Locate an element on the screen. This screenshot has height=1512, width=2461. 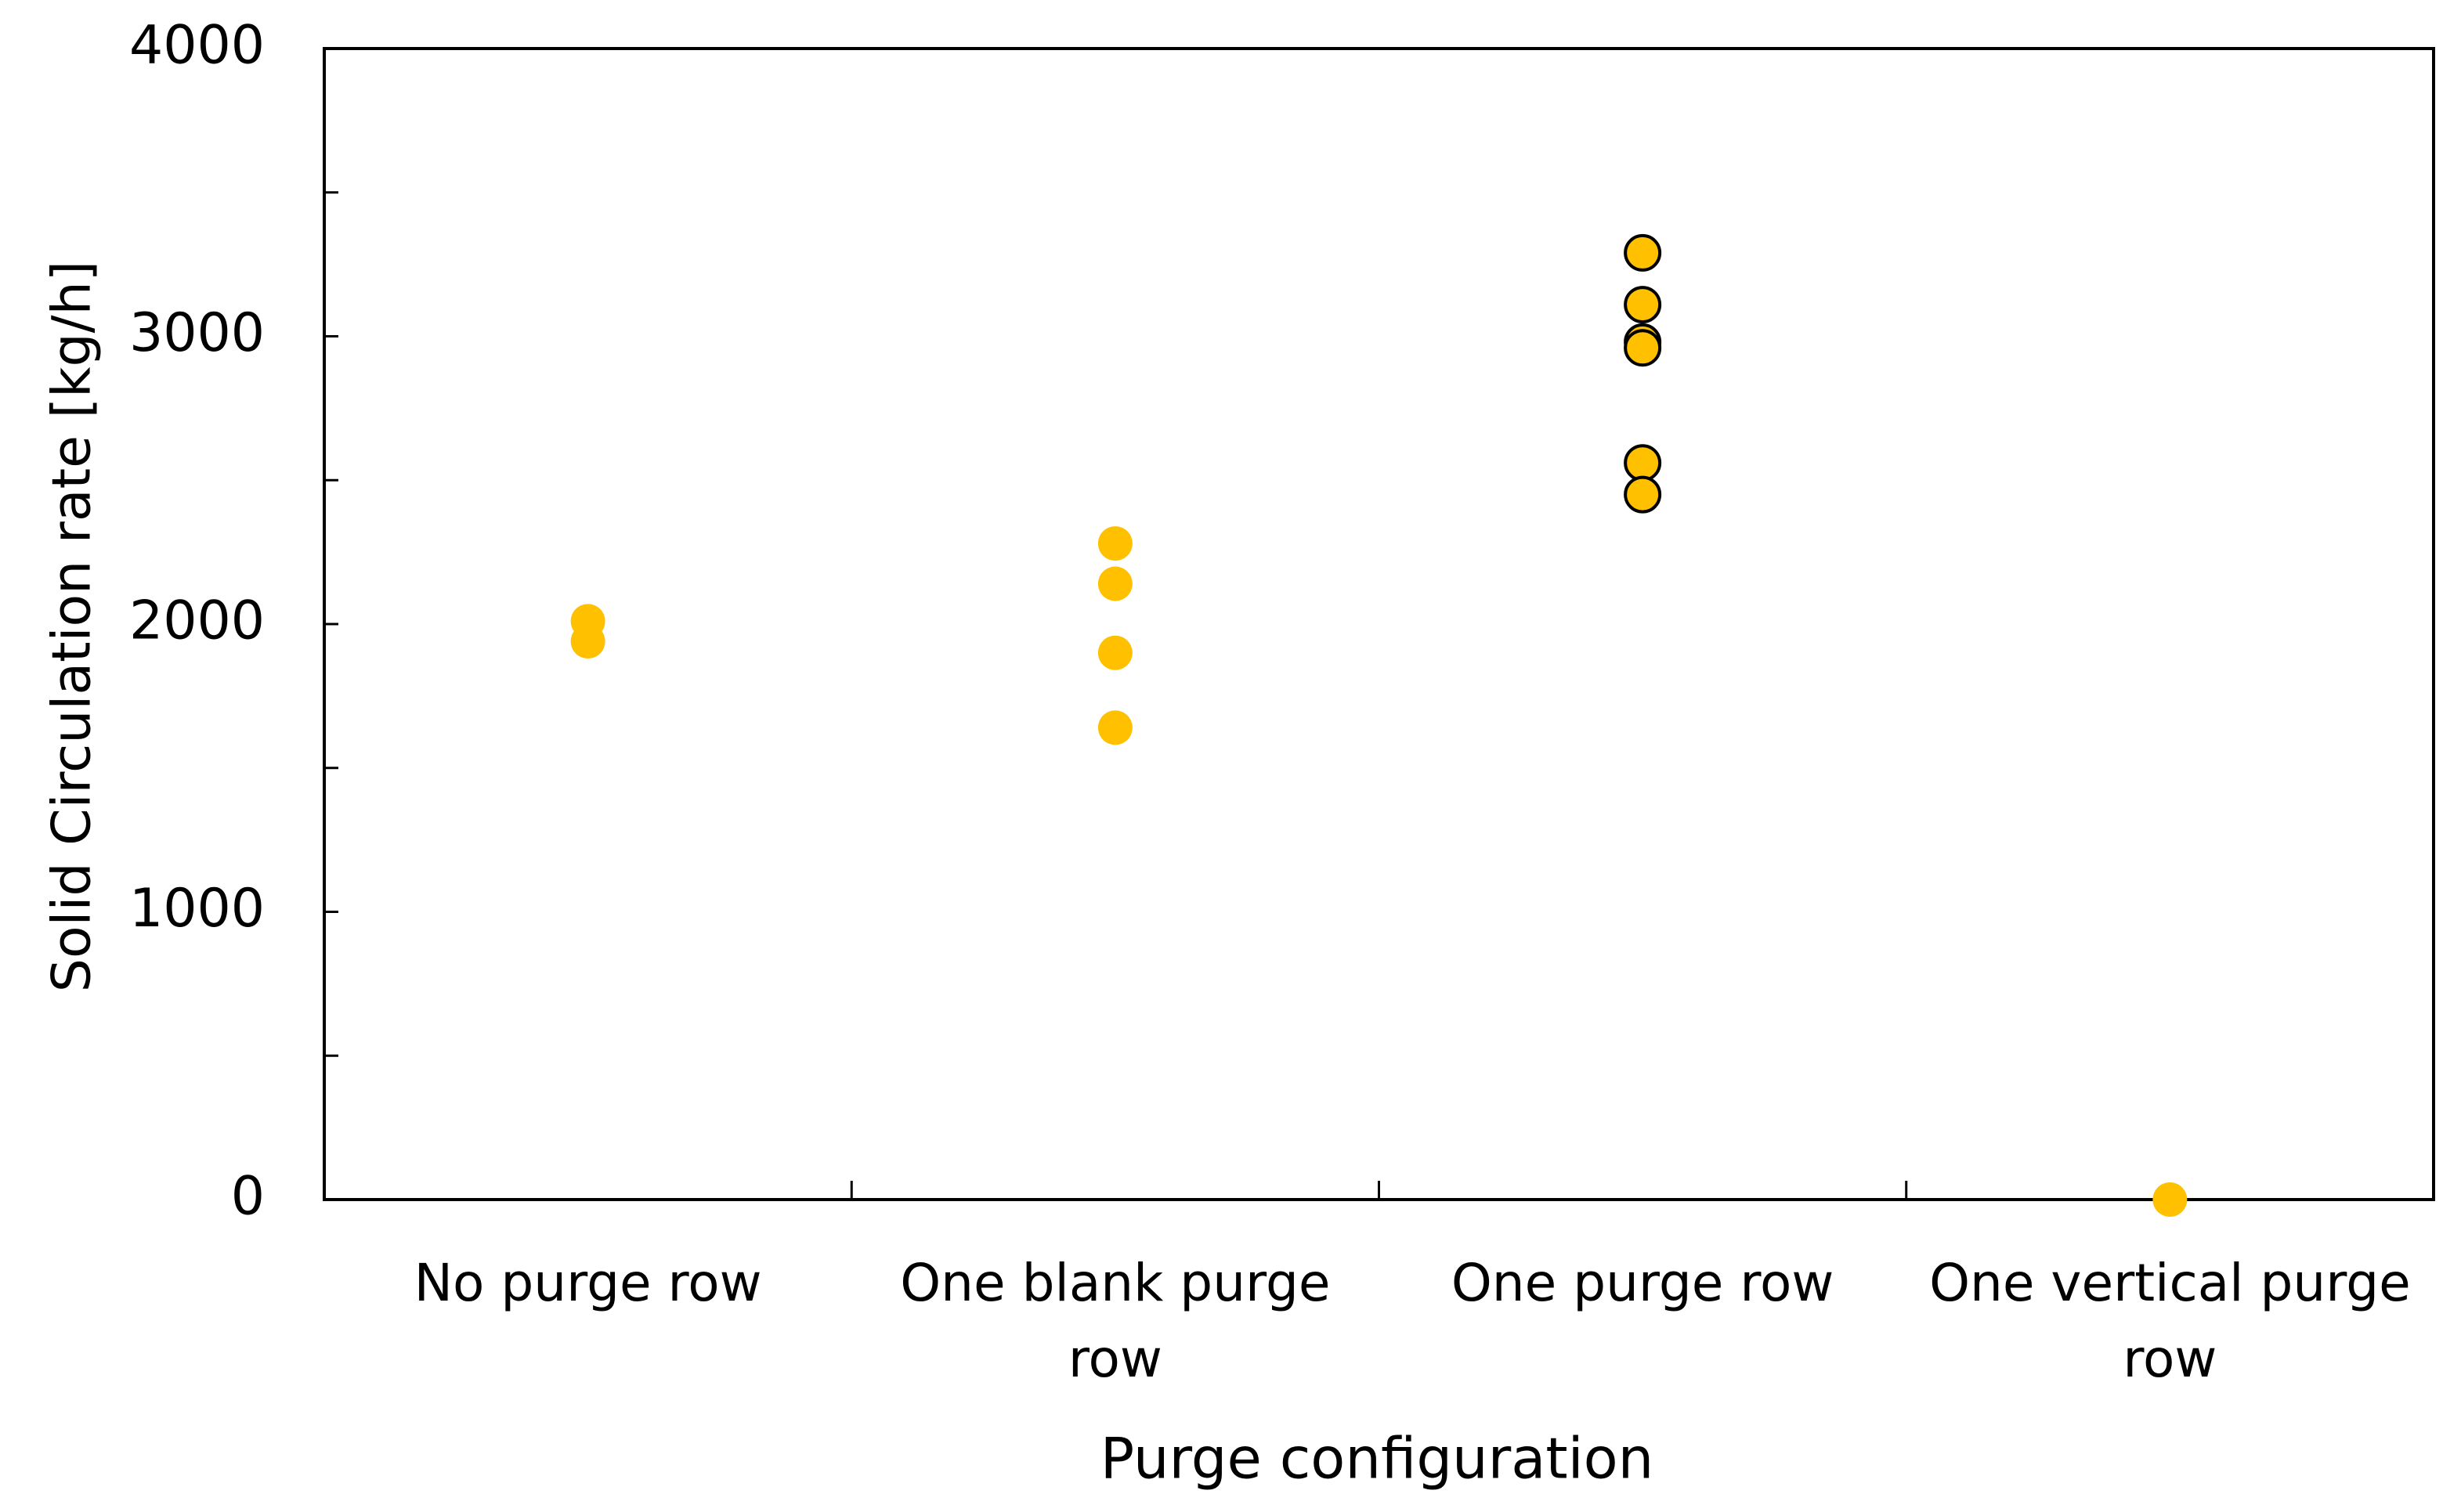
y-tick-label: 1000 is located at coordinates (197, 909).